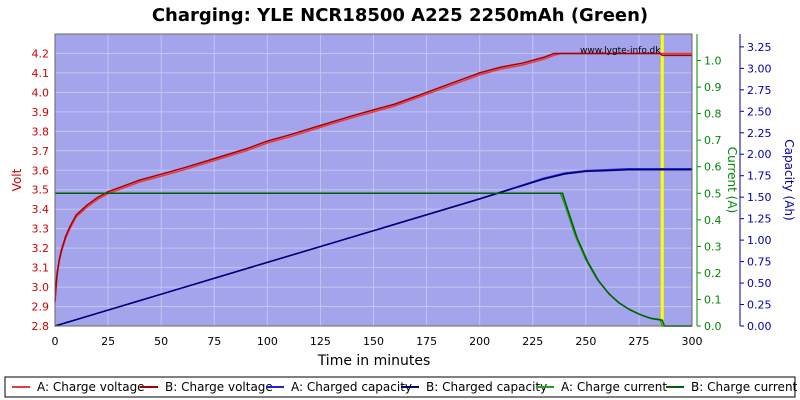 The height and width of the screenshot is (400, 800). What do you see at coordinates (320, 341) in the screenshot?
I see `x-tick-label: 125` at bounding box center [320, 341].